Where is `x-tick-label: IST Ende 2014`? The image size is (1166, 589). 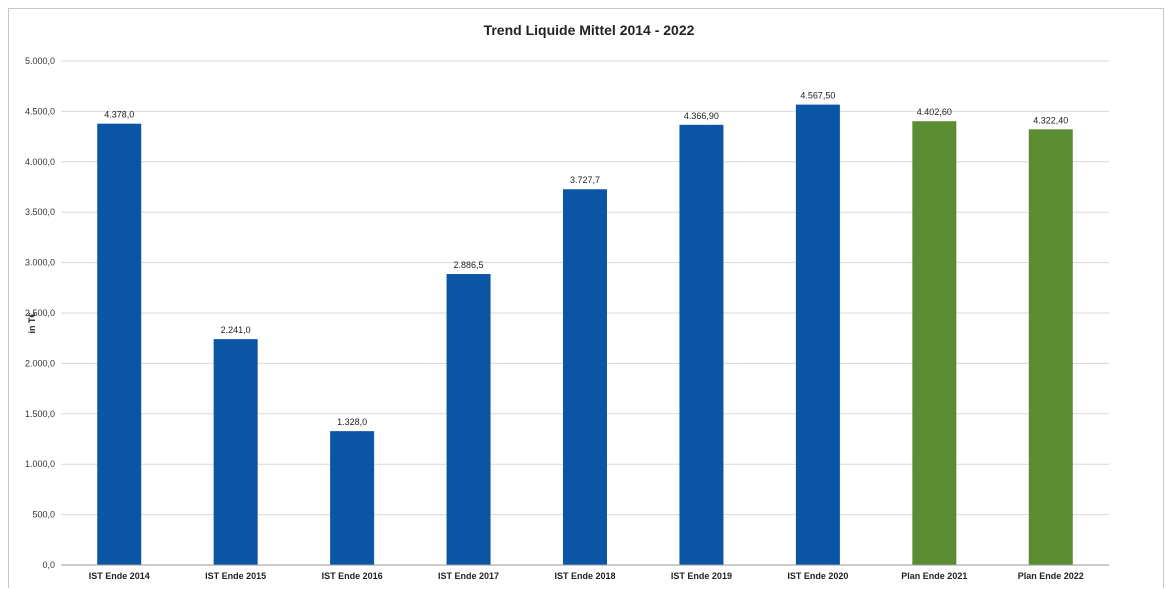
x-tick-label: IST Ende 2014 is located at coordinates (119, 576).